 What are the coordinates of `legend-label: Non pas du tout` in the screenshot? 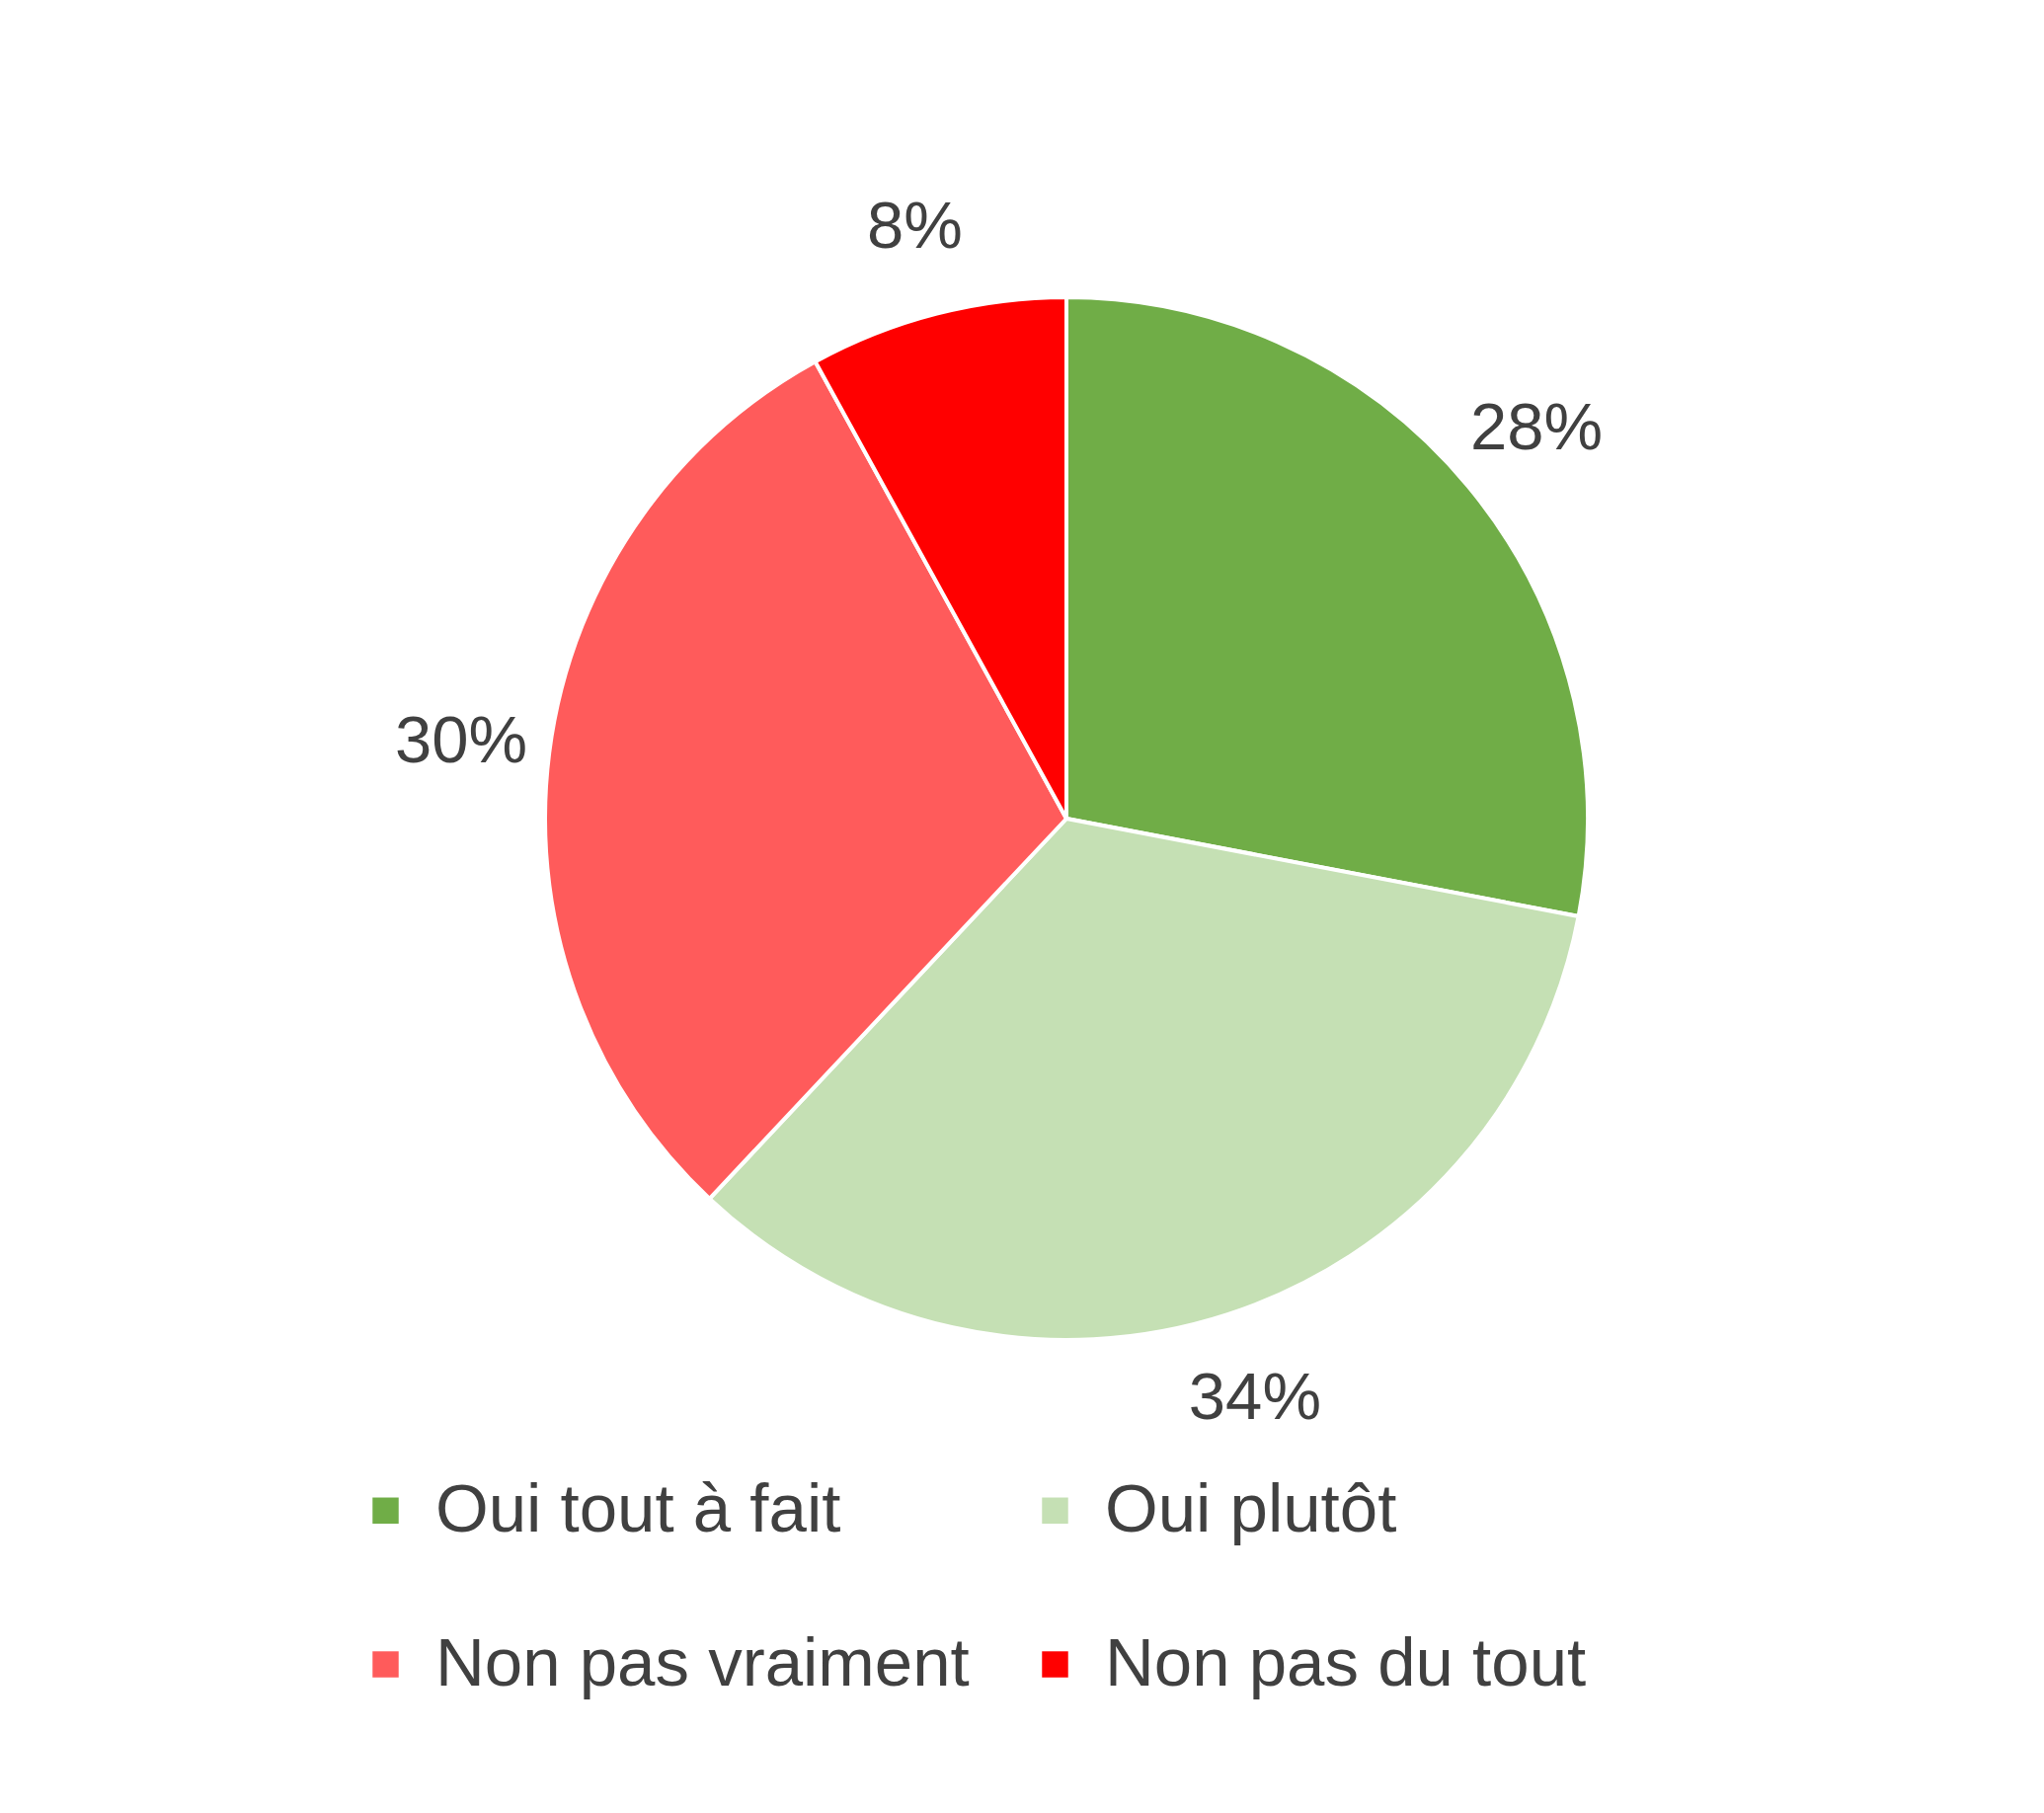 It's located at (1346, 1661).